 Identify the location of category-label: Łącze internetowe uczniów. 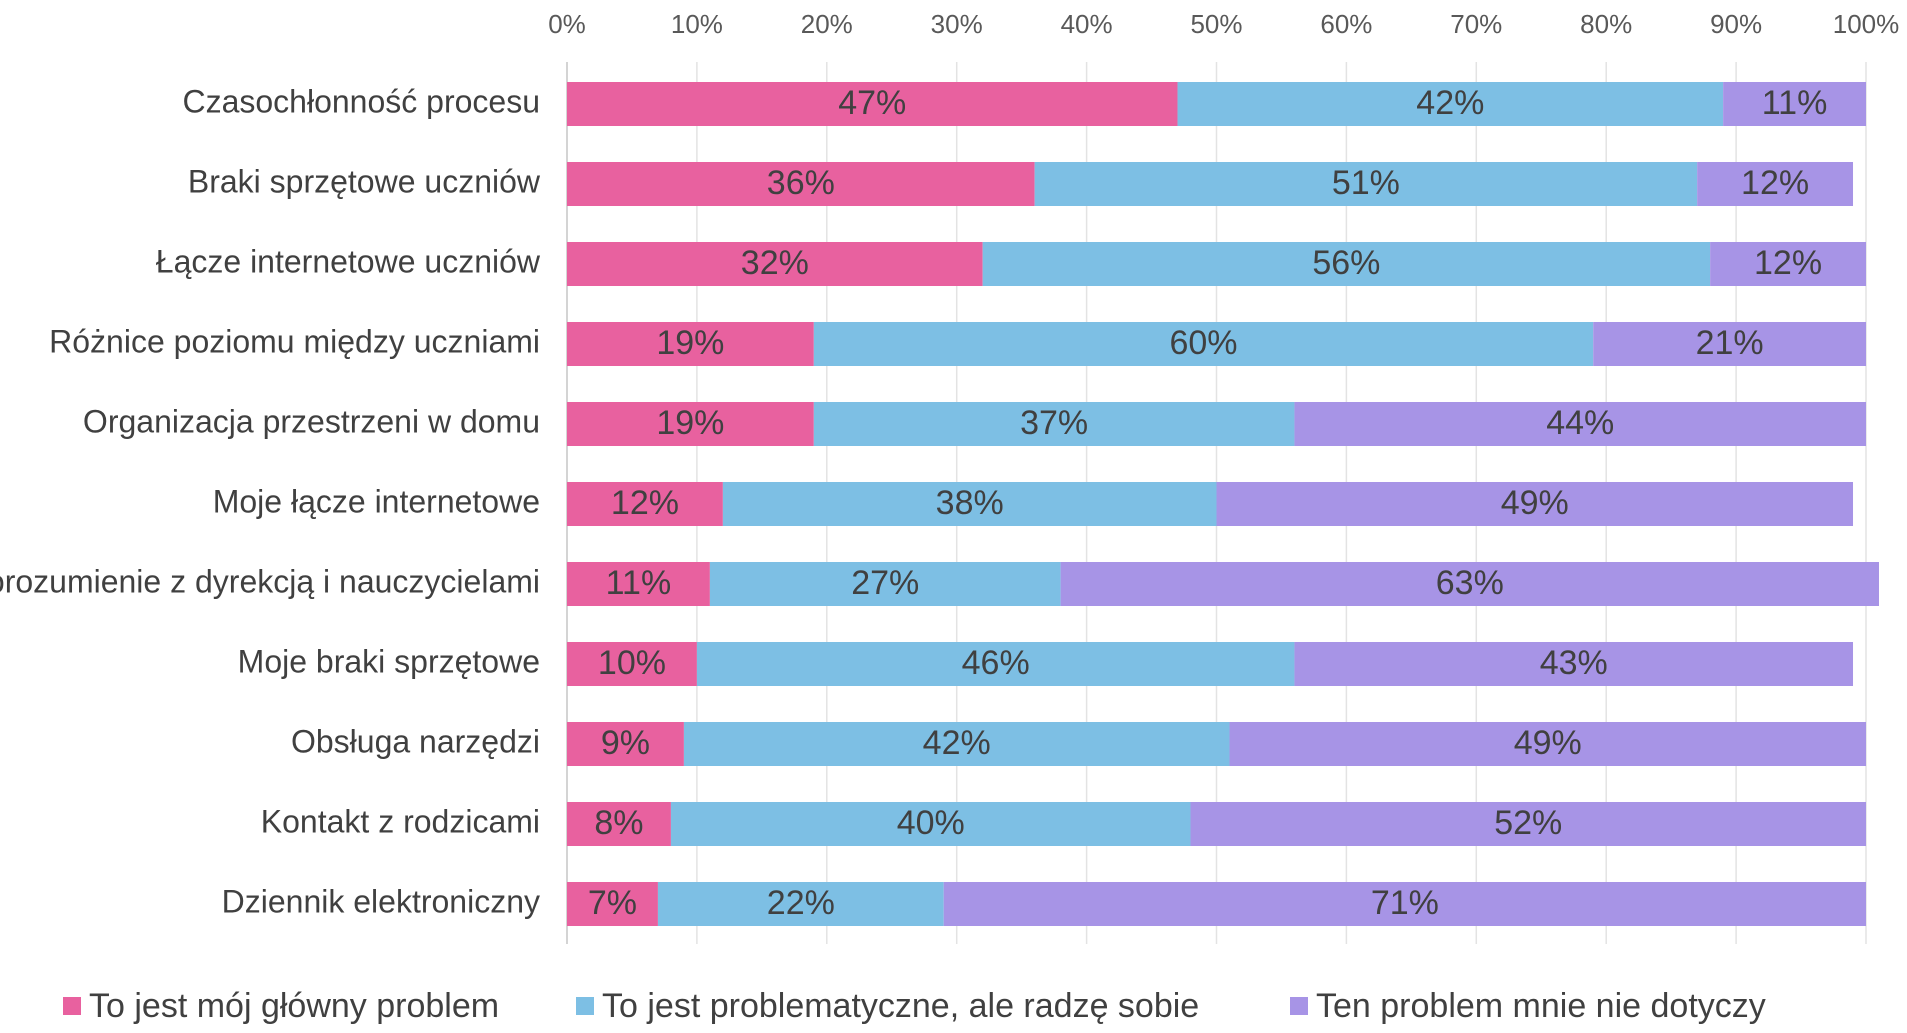
(348, 261).